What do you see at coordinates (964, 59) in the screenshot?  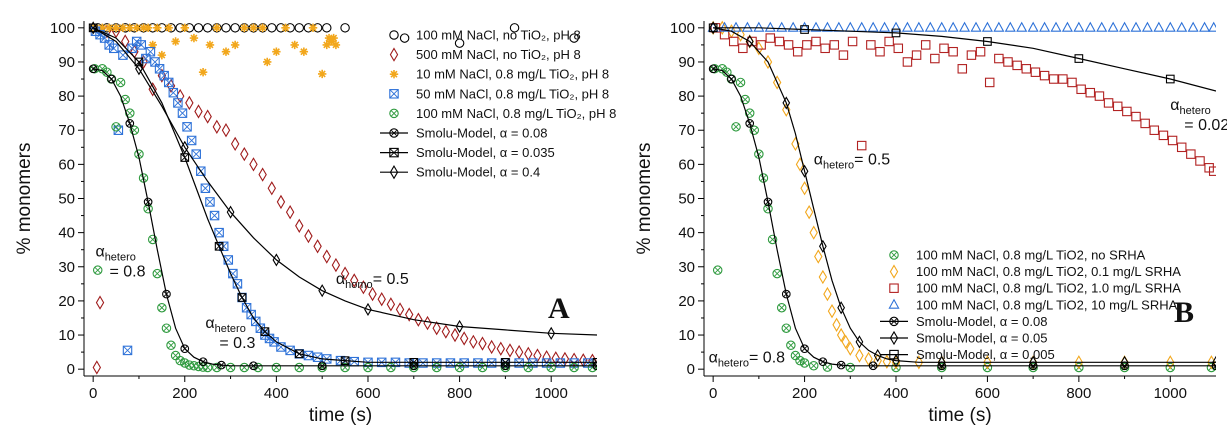 I see `series-line` at bounding box center [964, 59].